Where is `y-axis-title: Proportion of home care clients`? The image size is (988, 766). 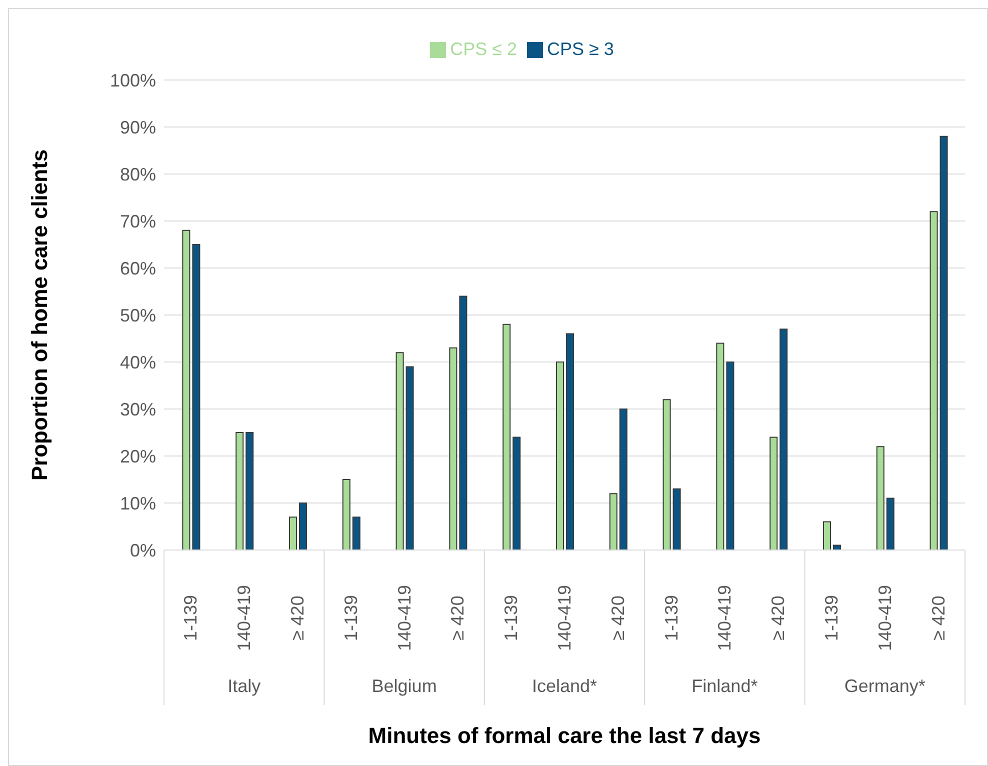 y-axis-title: Proportion of home care clients is located at coordinates (39, 315).